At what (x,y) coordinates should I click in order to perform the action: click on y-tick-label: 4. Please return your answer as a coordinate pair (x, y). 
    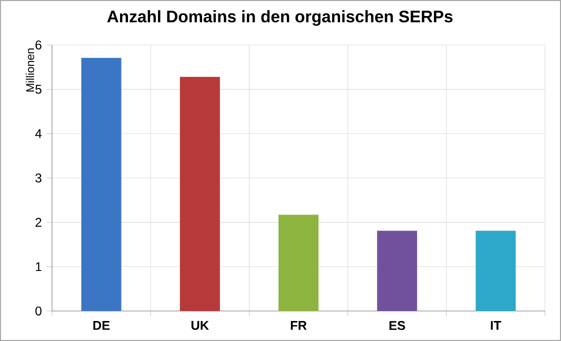
    Looking at the image, I should click on (38, 133).